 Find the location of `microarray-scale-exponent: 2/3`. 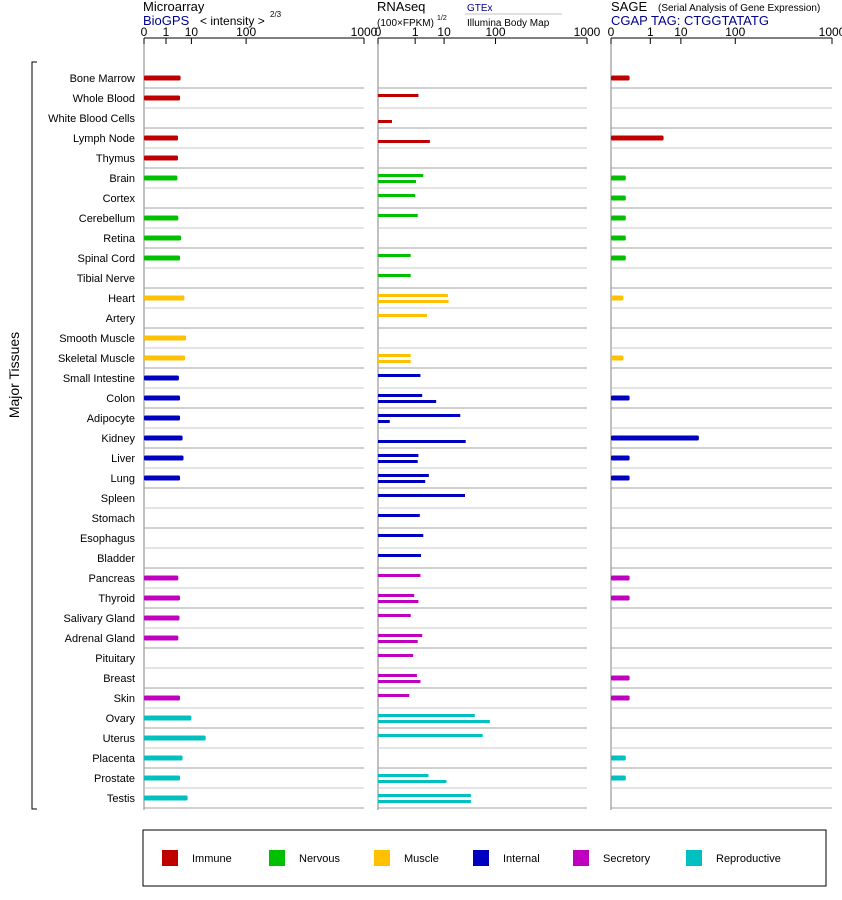

microarray-scale-exponent: 2/3 is located at coordinates (276, 14).